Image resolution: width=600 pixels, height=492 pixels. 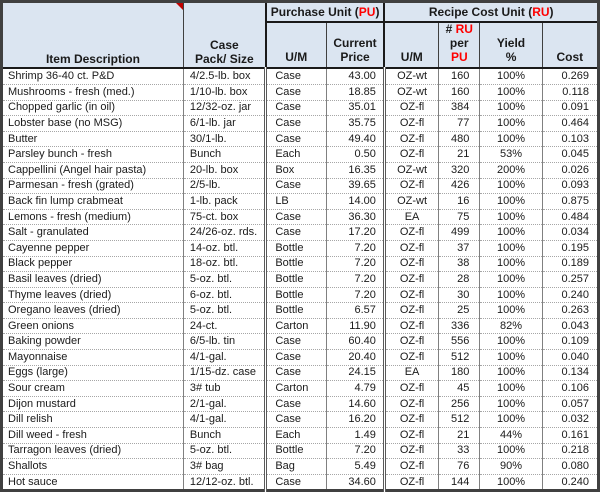 I want to click on cell-current-price: 35.01, so click(x=355, y=108).